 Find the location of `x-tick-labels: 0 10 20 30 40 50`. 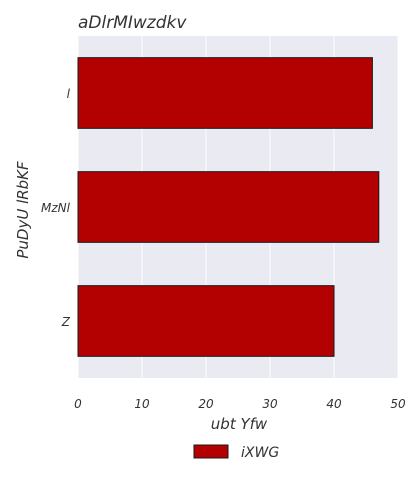

x-tick-labels: 0 10 20 30 40 50 is located at coordinates (240, 404).